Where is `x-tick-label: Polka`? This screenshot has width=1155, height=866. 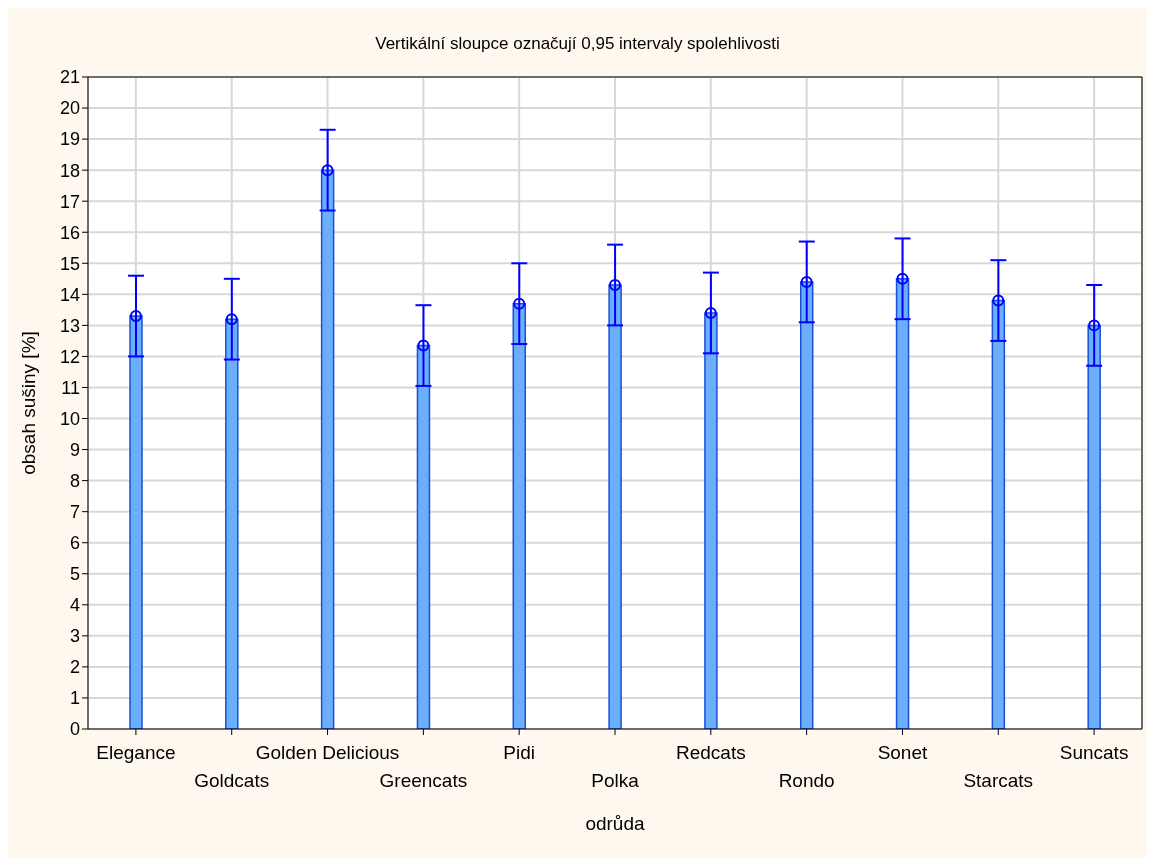
x-tick-label: Polka is located at coordinates (615, 780).